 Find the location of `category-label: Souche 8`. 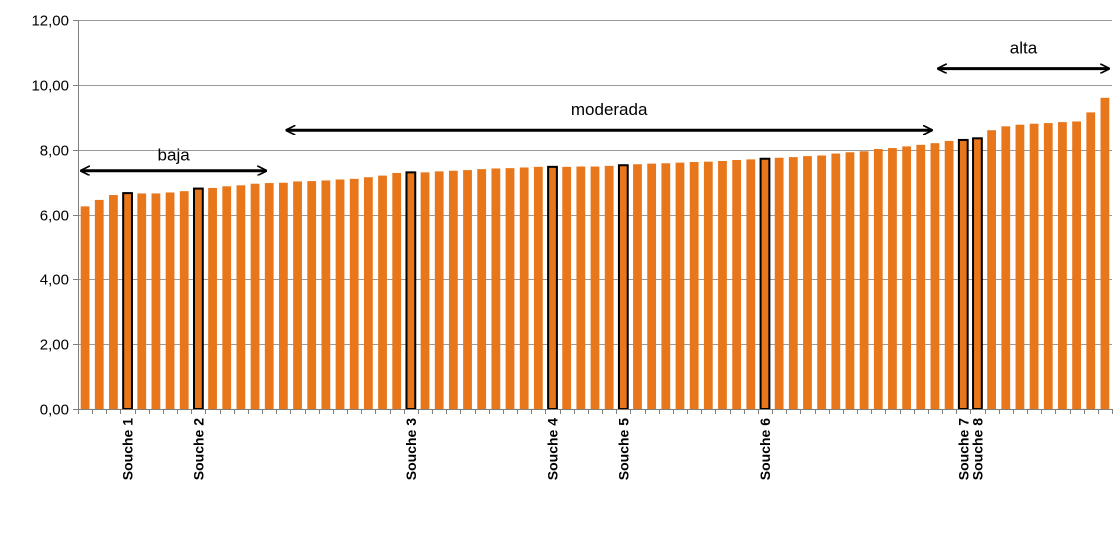

category-label: Souche 8 is located at coordinates (977, 449).